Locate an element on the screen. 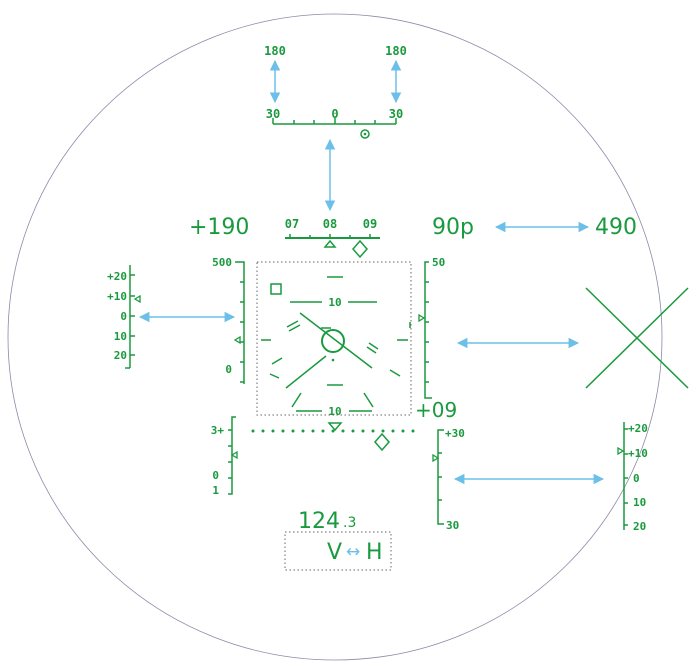 The width and height of the screenshot is (694, 670). mode-arrow-icon: ↔ is located at coordinates (353, 552).